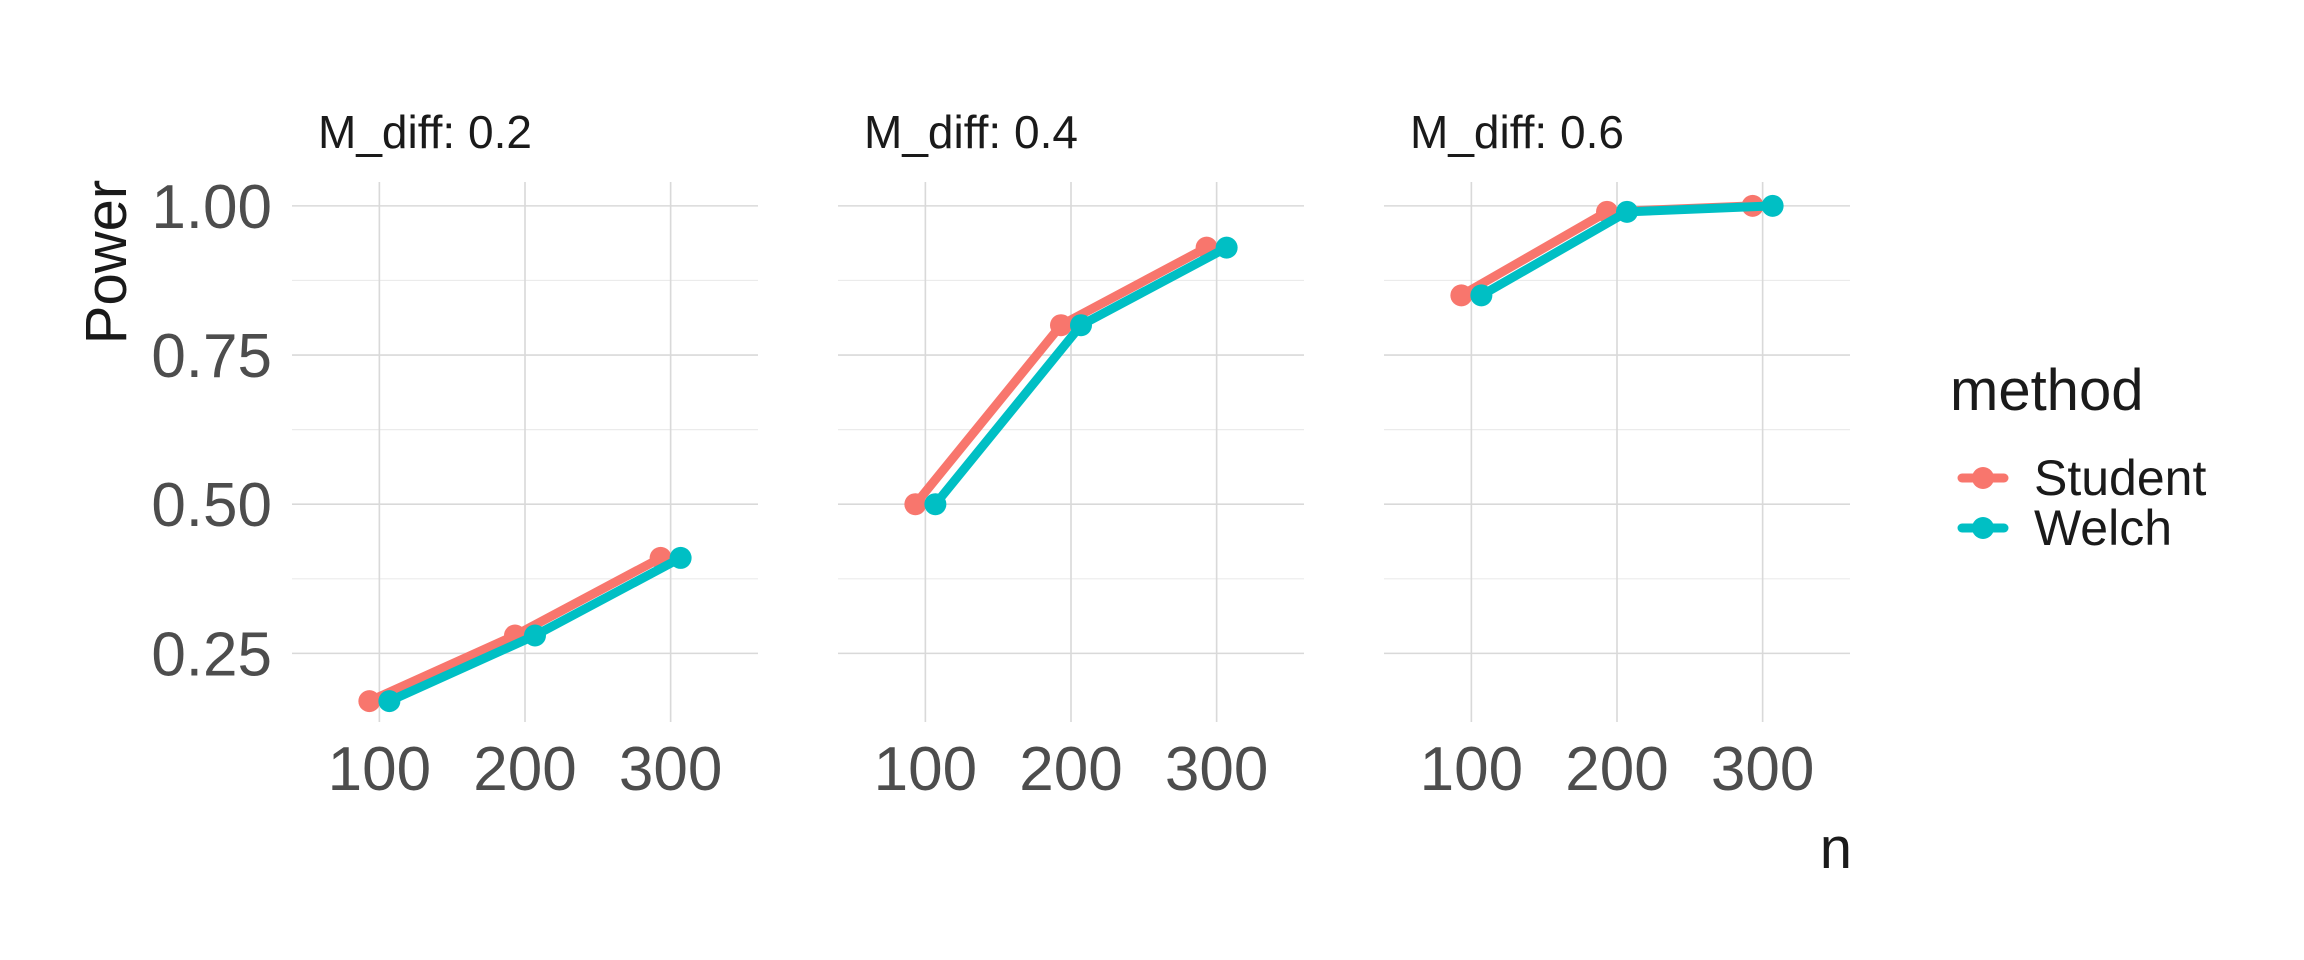 The image size is (2304, 960). Describe the element at coordinates (1836, 848) in the screenshot. I see `x-axis-title: n` at that location.